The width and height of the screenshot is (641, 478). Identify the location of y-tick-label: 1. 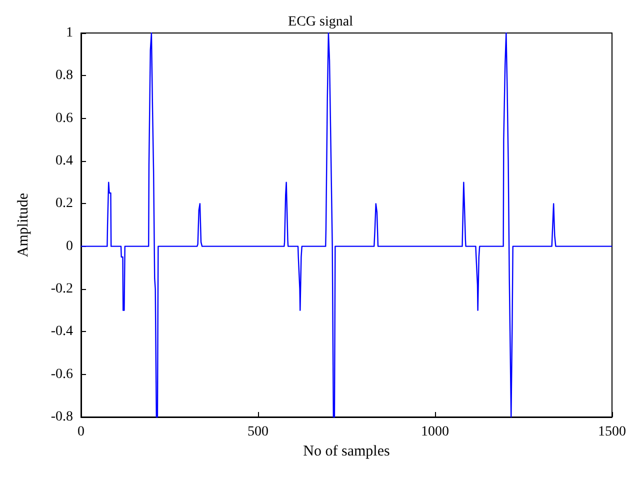
(69, 33).